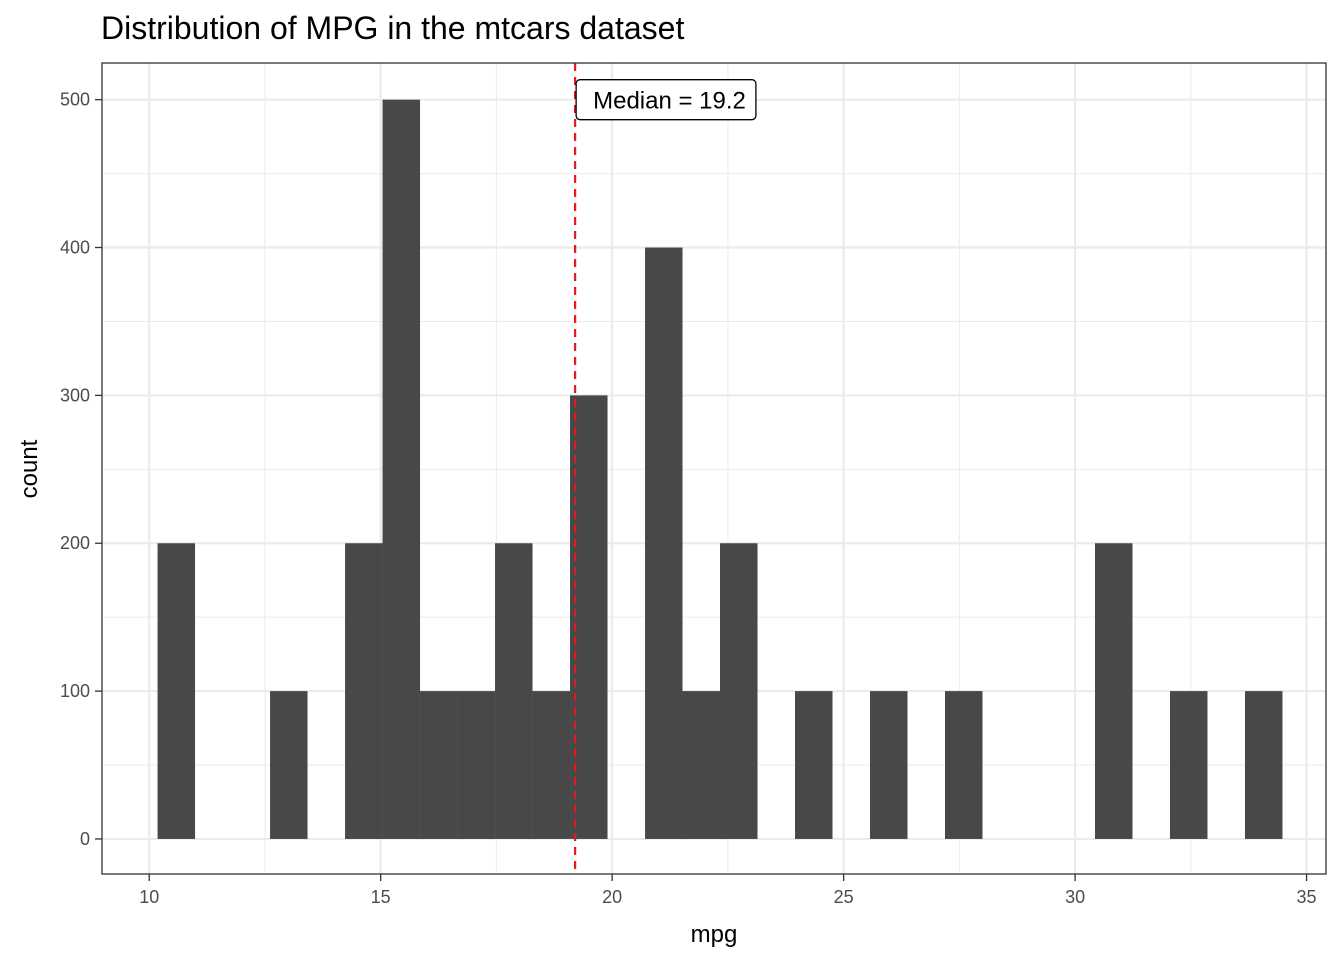 The width and height of the screenshot is (1344, 960). Describe the element at coordinates (75, 248) in the screenshot. I see `y-tick-label: 400` at that location.